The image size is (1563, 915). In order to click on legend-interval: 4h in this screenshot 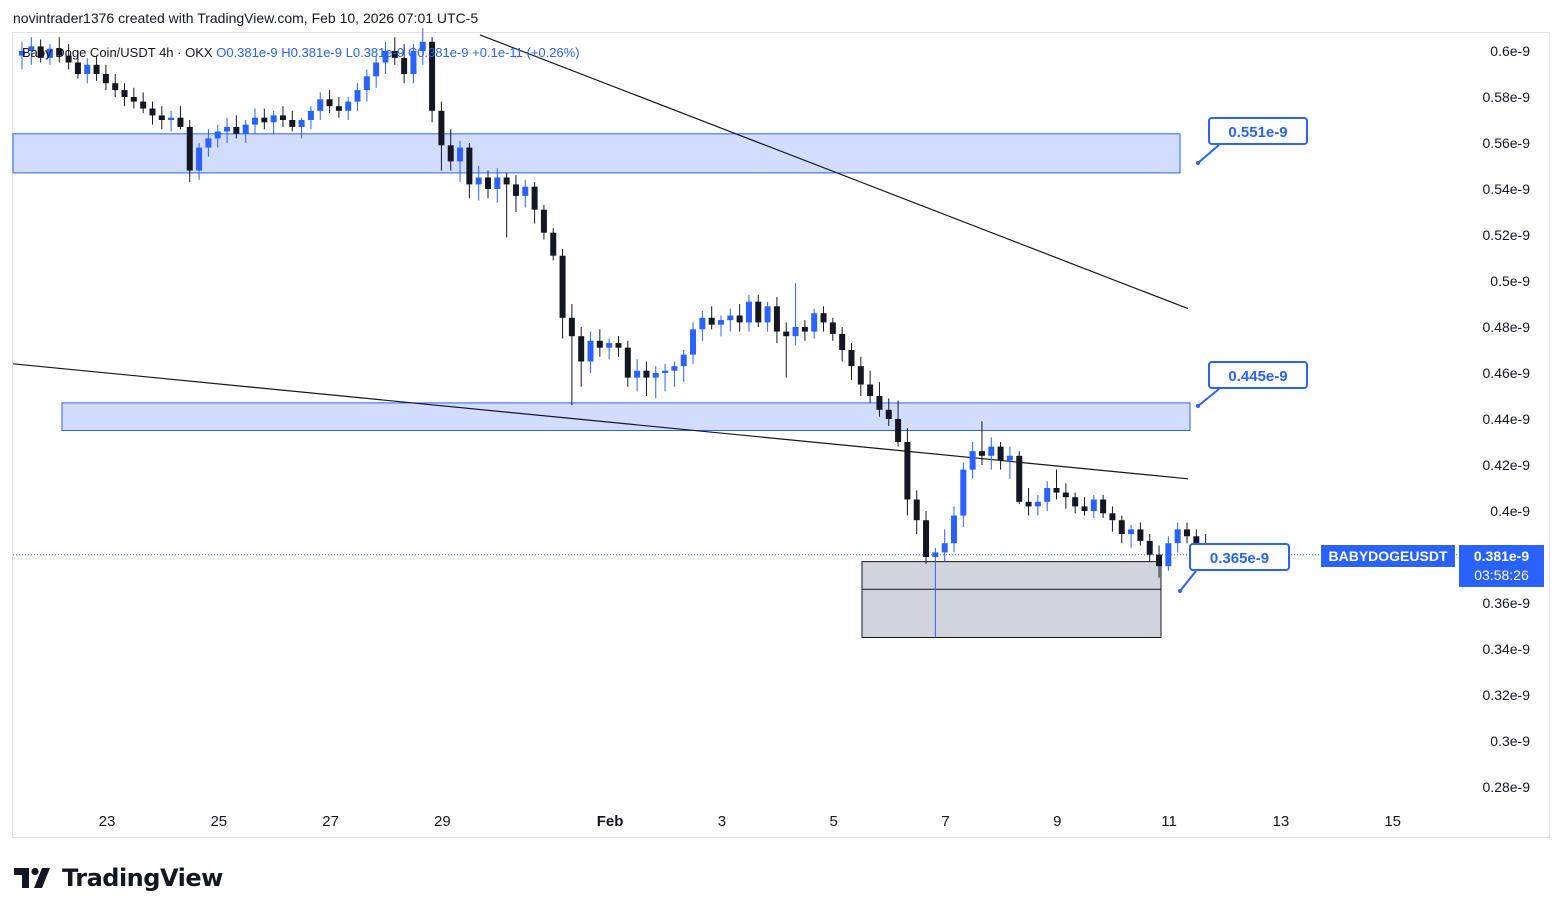, I will do `click(166, 52)`.